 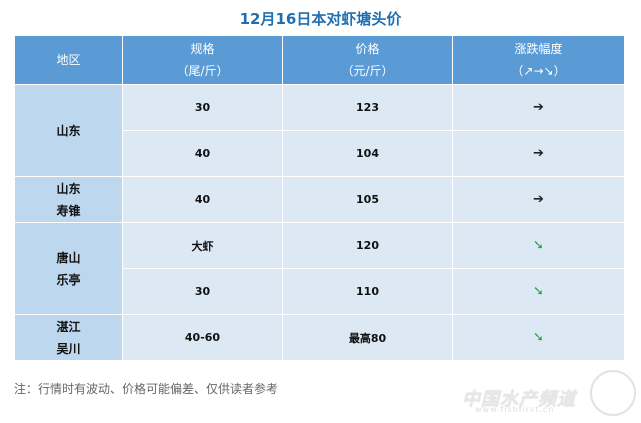 What do you see at coordinates (146, 389) in the screenshot?
I see `disclaimer-note: 注：行情时有波动、价格可能偏差、仅供读者参考` at bounding box center [146, 389].